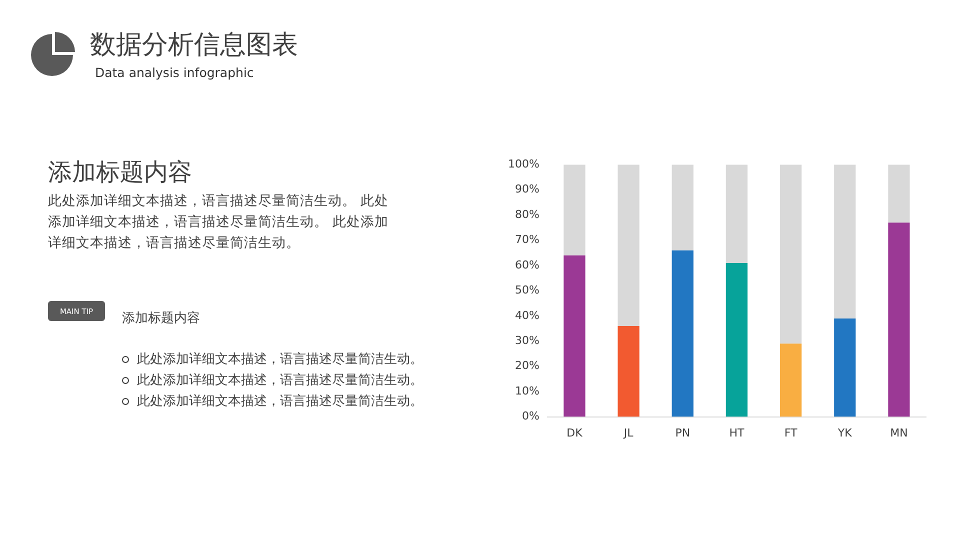  What do you see at coordinates (527, 189) in the screenshot?
I see `y-tick-label: 90%` at bounding box center [527, 189].